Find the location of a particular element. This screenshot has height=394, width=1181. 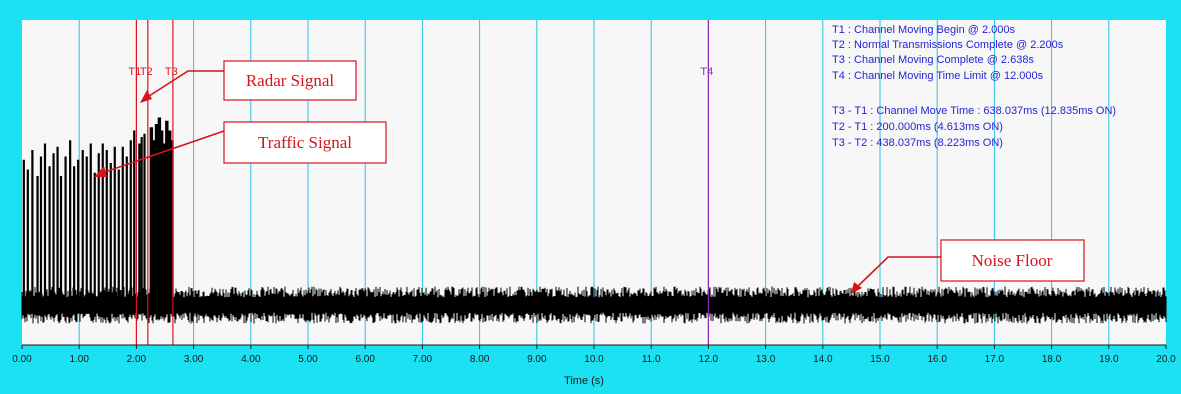

x-tick-label: 7.00 is located at coordinates (423, 359).